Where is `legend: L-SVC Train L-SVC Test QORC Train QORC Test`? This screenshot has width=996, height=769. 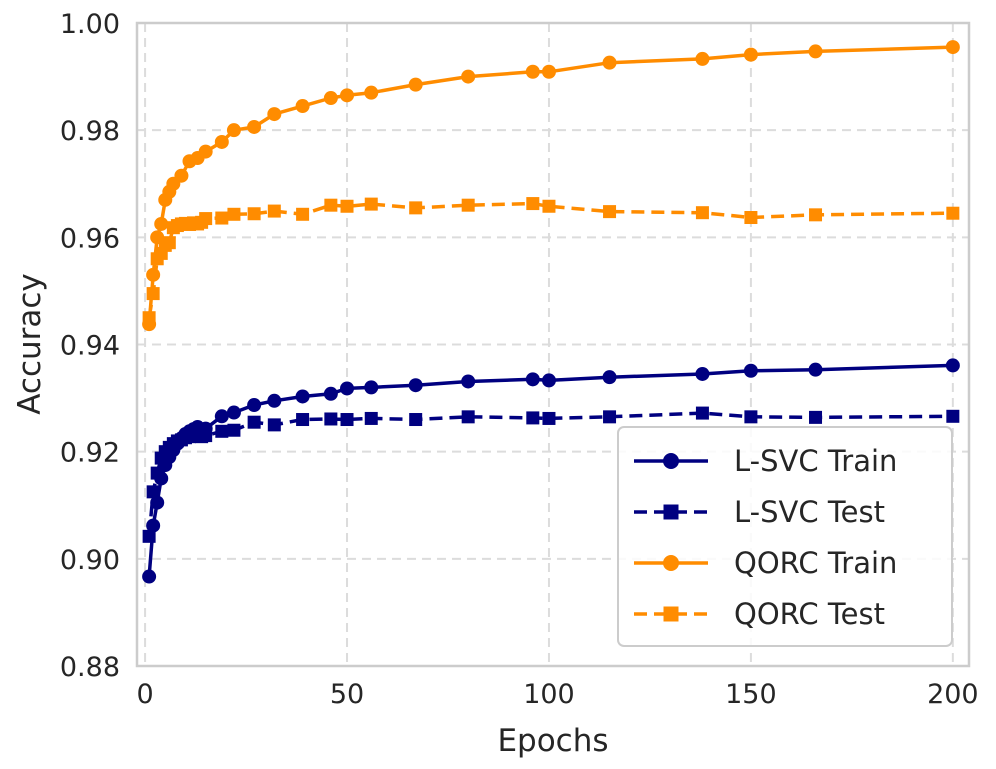 legend: L-SVC Train L-SVC Test QORC Train QORC Test is located at coordinates (785, 536).